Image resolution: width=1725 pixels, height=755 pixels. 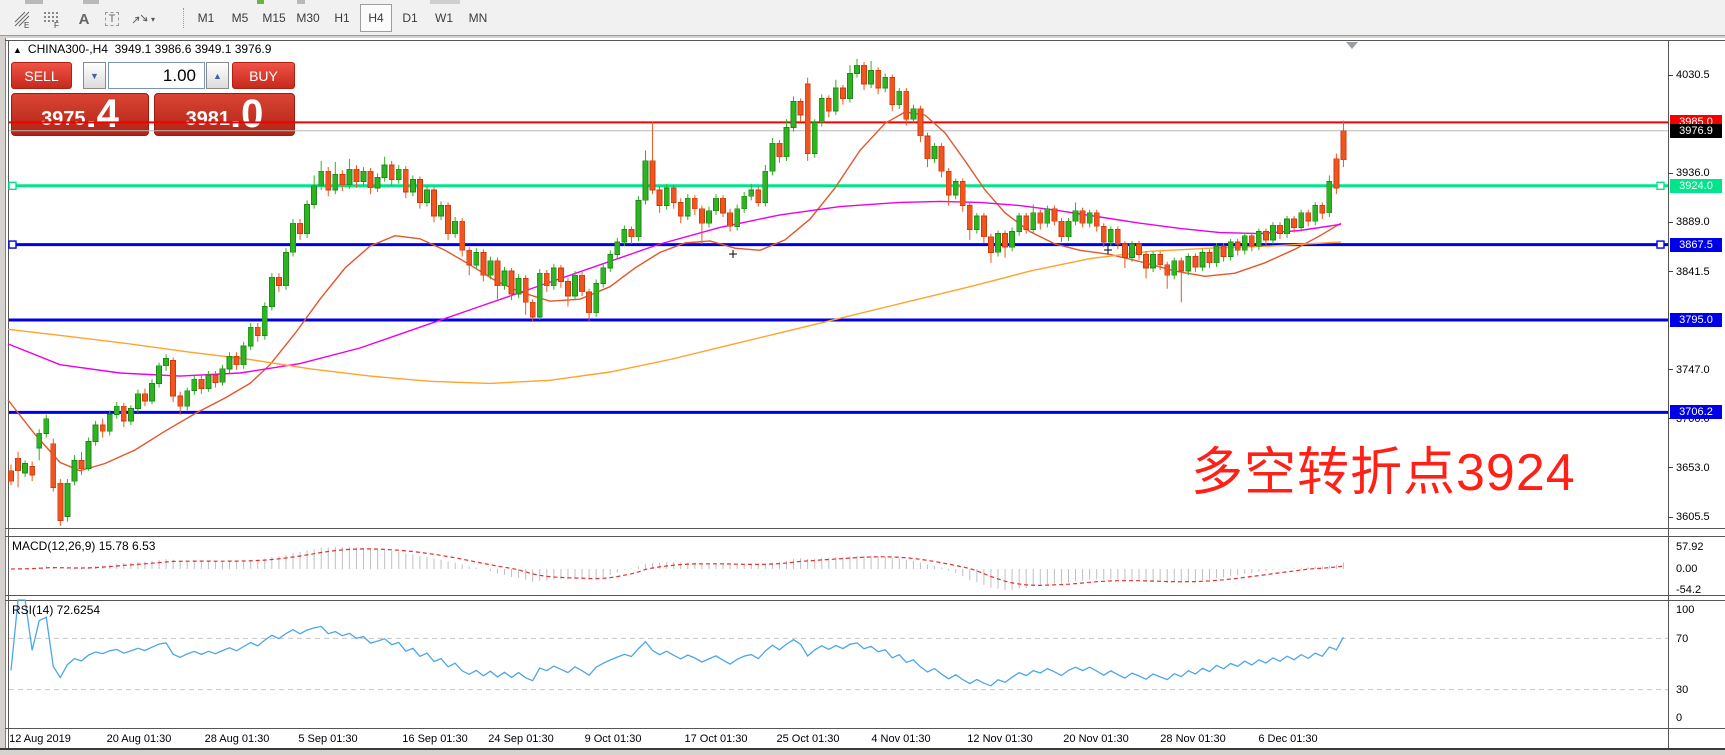 I want to click on price-tick-label: 3605.5, so click(x=1693, y=517).